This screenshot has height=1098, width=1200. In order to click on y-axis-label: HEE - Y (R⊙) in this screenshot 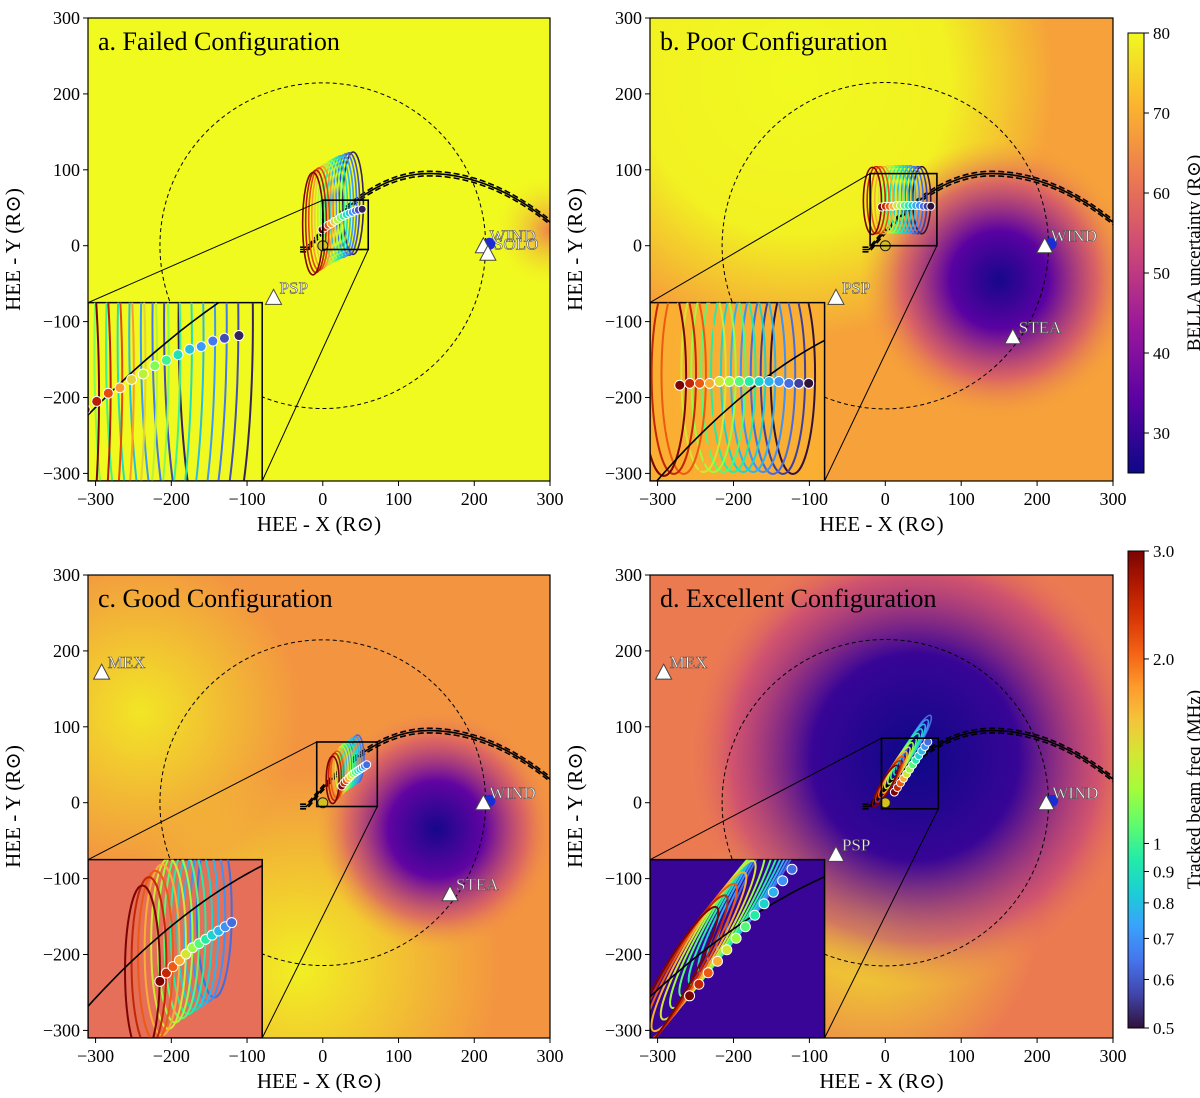, I will do `click(575, 806)`.